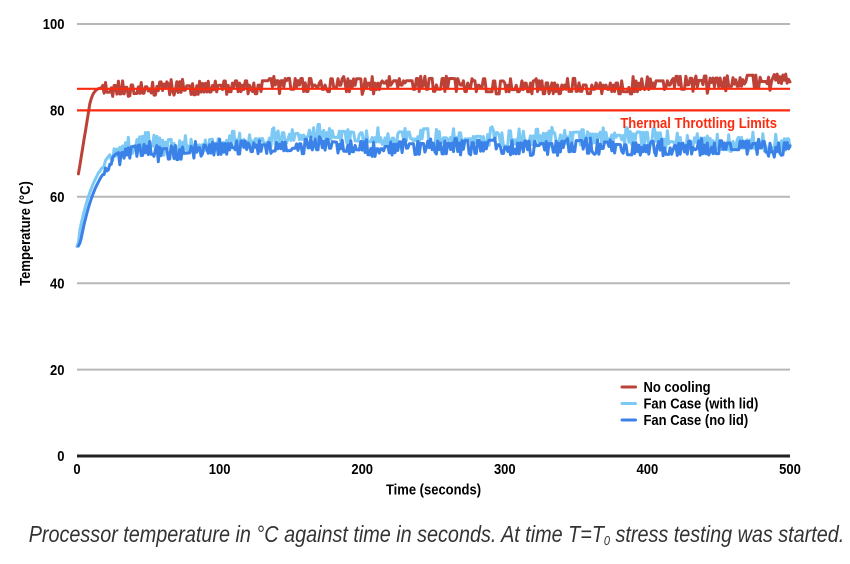 This screenshot has height=564, width=850. I want to click on svg-text: 500, so click(790, 470).